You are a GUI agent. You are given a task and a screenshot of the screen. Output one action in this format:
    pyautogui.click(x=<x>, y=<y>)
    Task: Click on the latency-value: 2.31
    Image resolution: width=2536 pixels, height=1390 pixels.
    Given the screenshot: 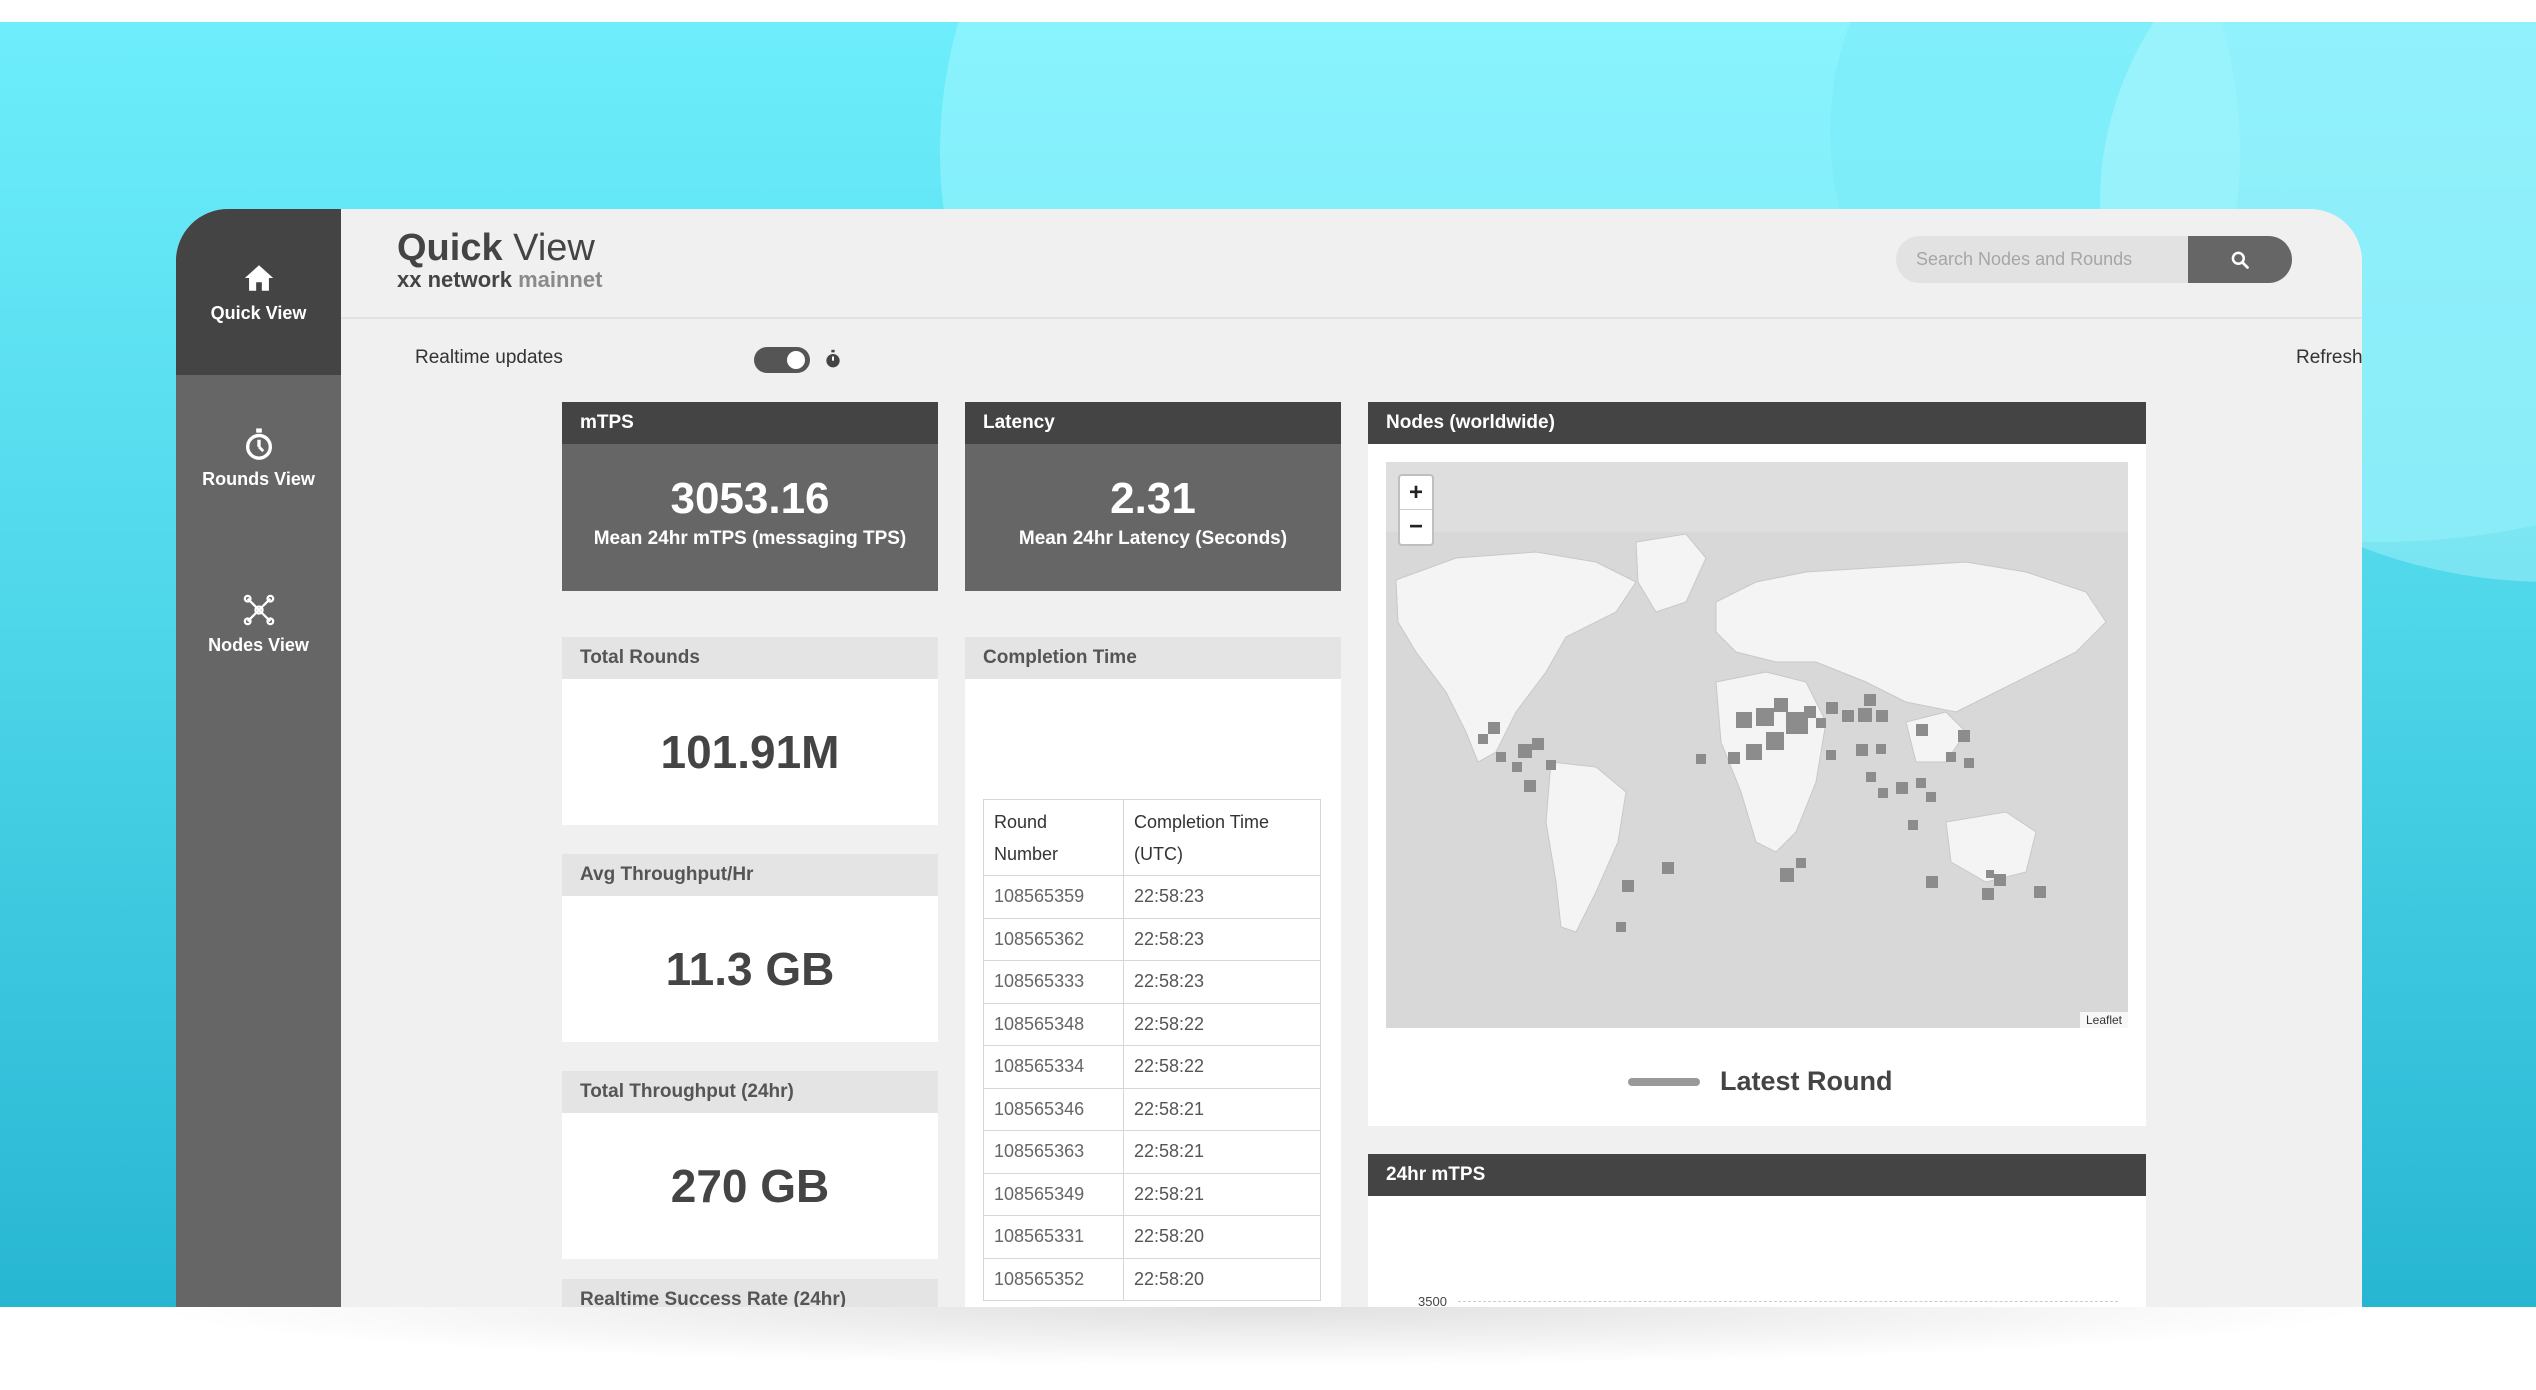 What is the action you would take?
    pyautogui.click(x=1153, y=498)
    